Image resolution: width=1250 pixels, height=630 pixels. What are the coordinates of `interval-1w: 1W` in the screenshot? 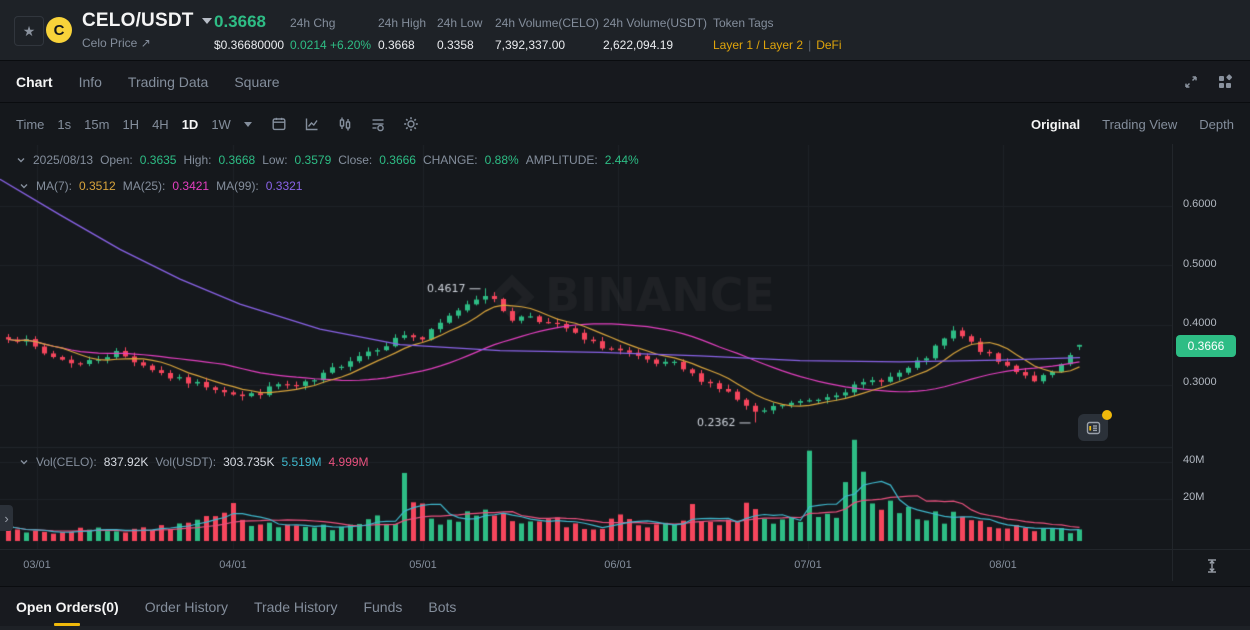 It's located at (221, 124).